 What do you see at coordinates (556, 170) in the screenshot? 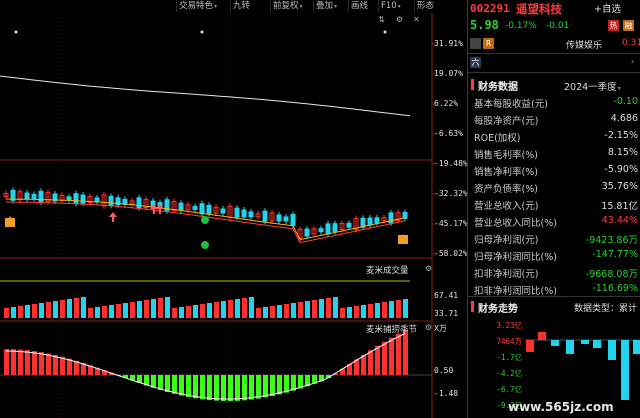
I see `fin-row: 销售净利率(%) -5.90%` at bounding box center [556, 170].